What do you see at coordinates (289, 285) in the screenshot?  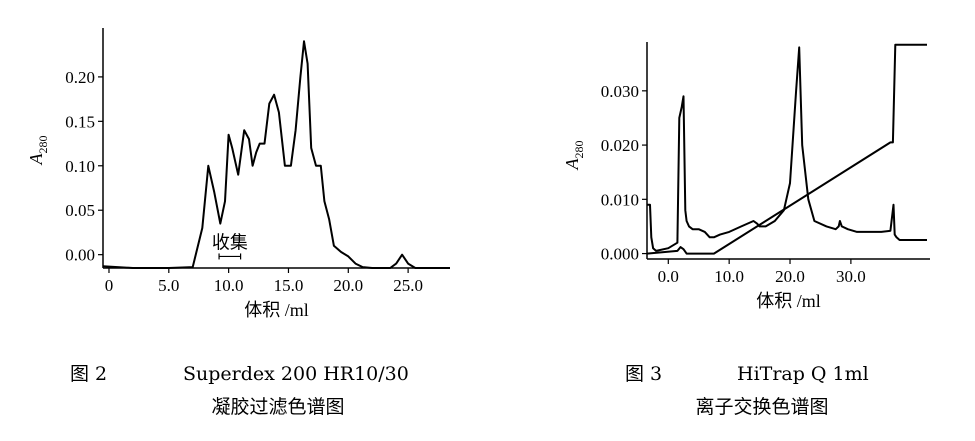 I see `fig2-x-tick-label: 15.0` at bounding box center [289, 285].